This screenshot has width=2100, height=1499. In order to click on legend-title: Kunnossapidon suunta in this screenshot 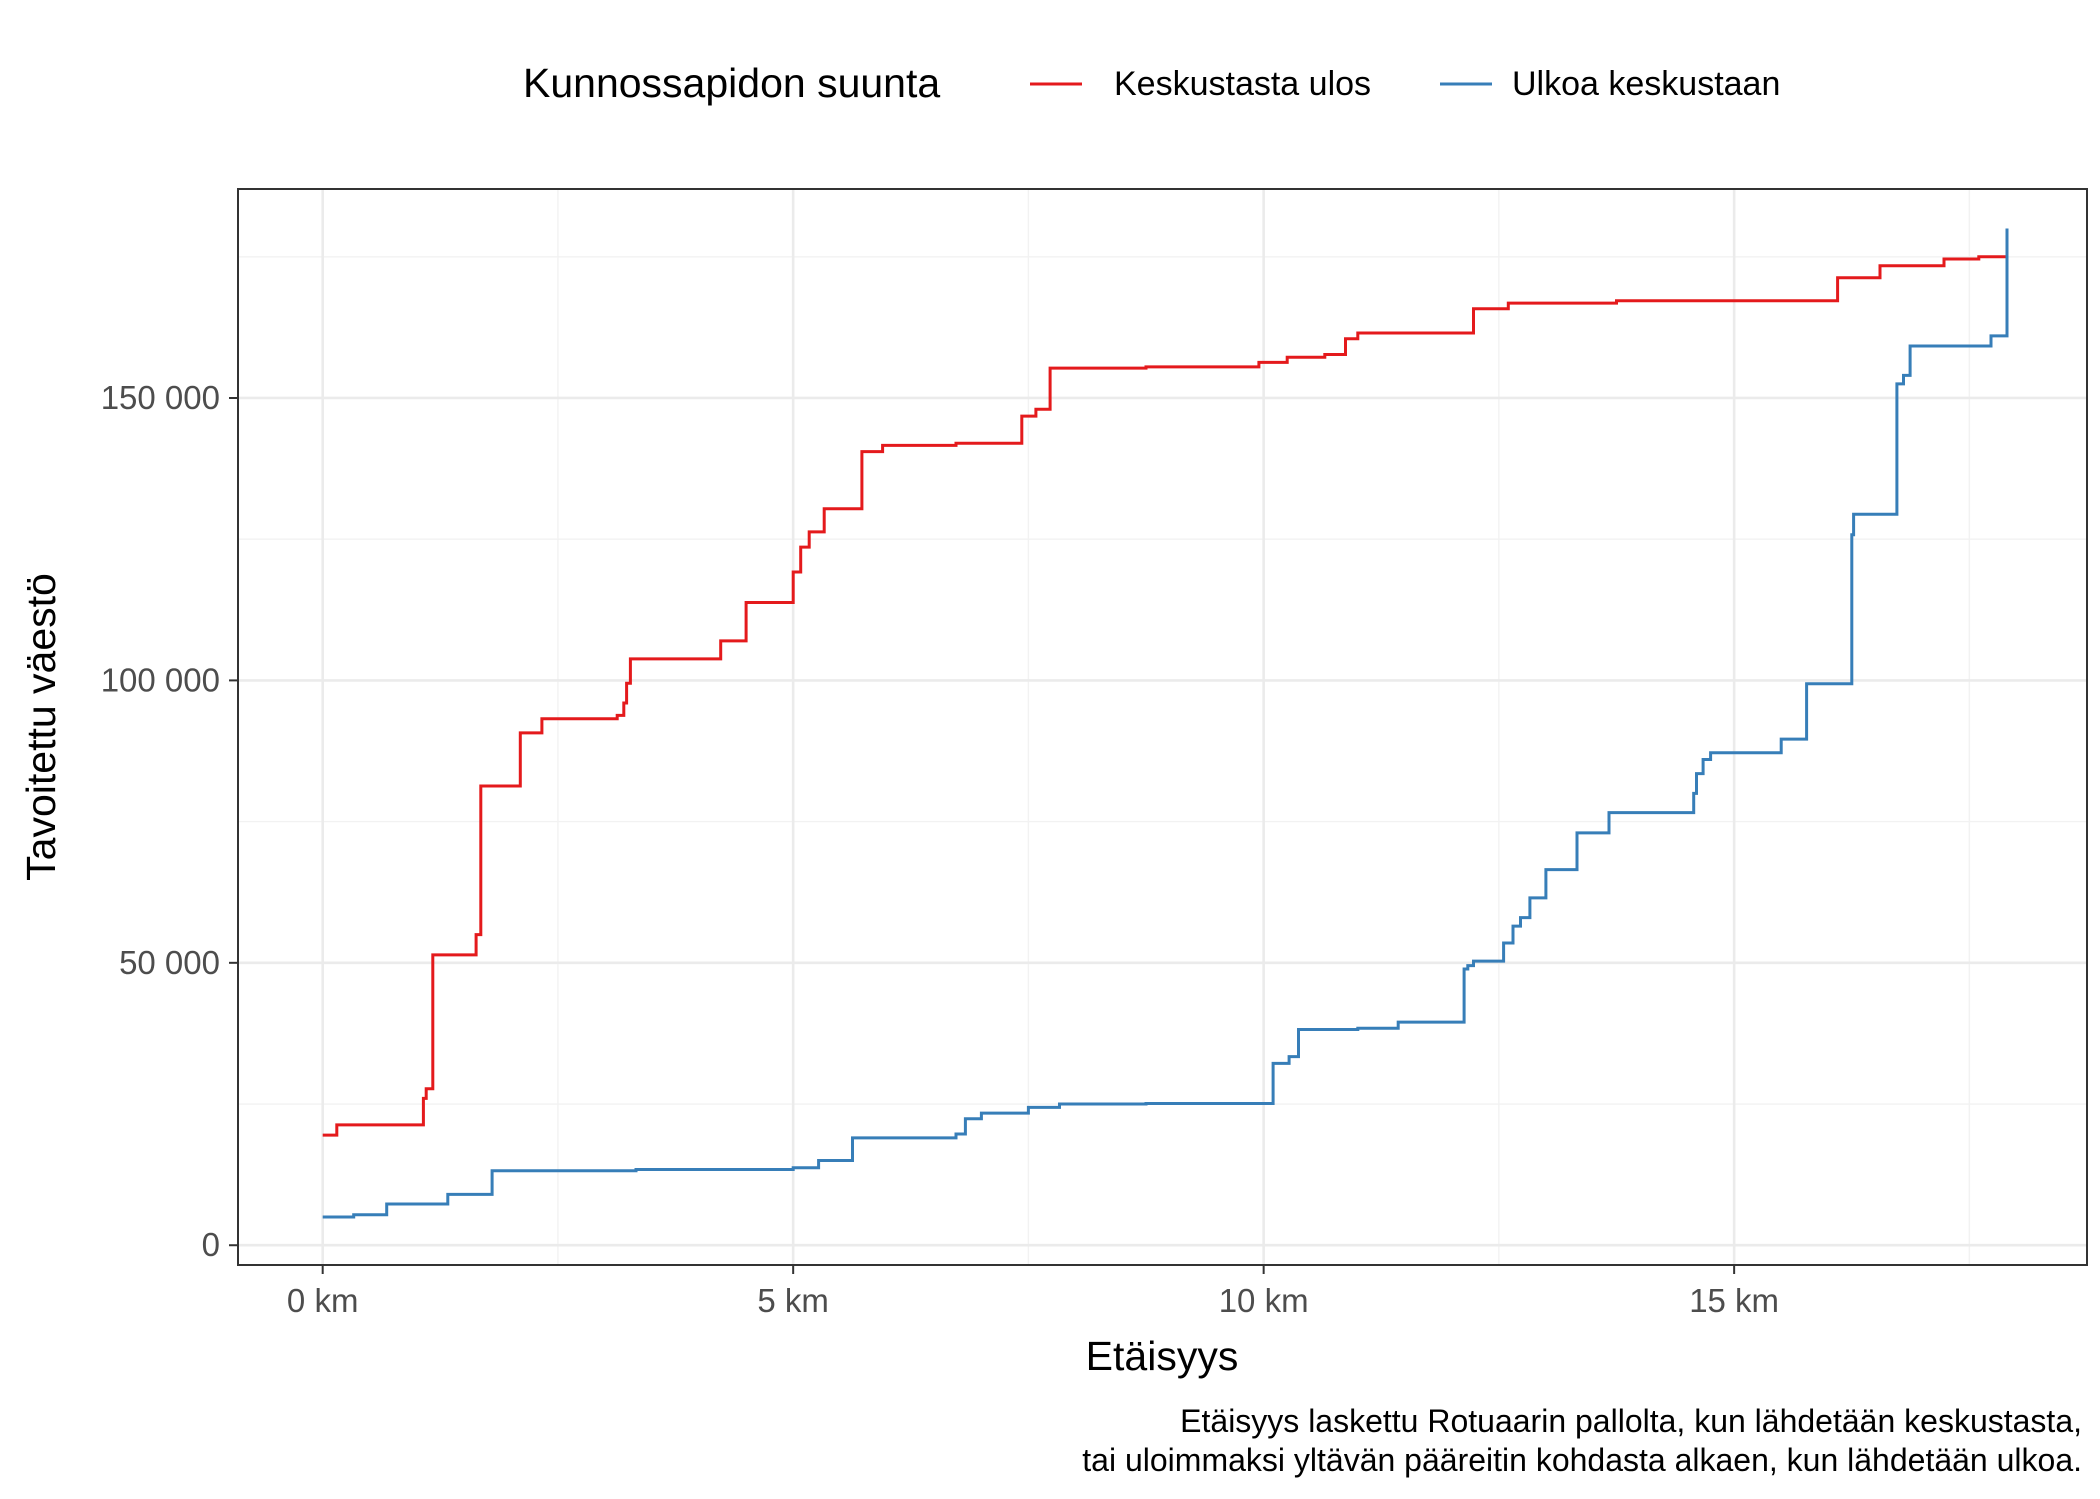, I will do `click(731, 83)`.